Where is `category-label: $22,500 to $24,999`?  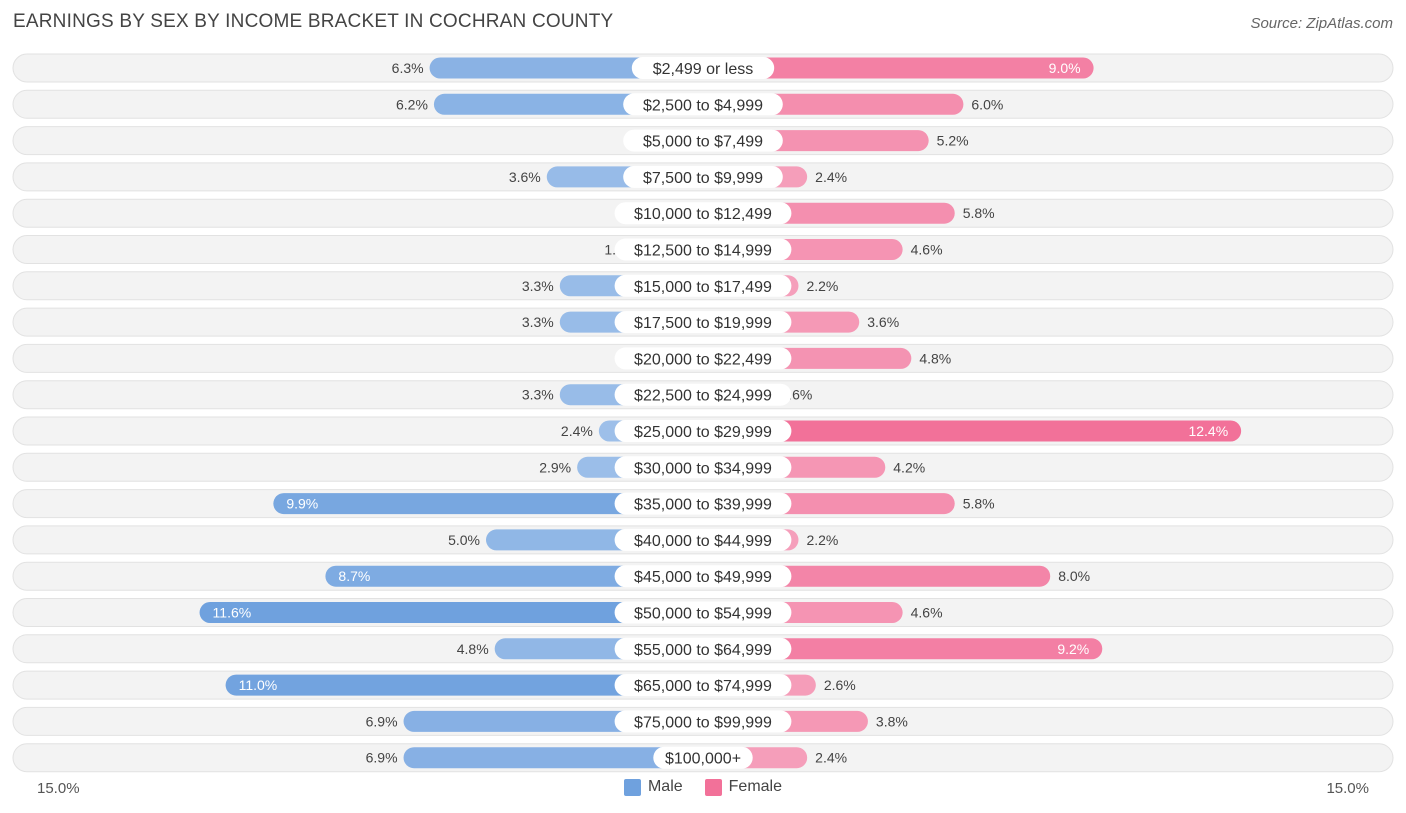
category-label: $22,500 to $24,999 is located at coordinates (703, 396).